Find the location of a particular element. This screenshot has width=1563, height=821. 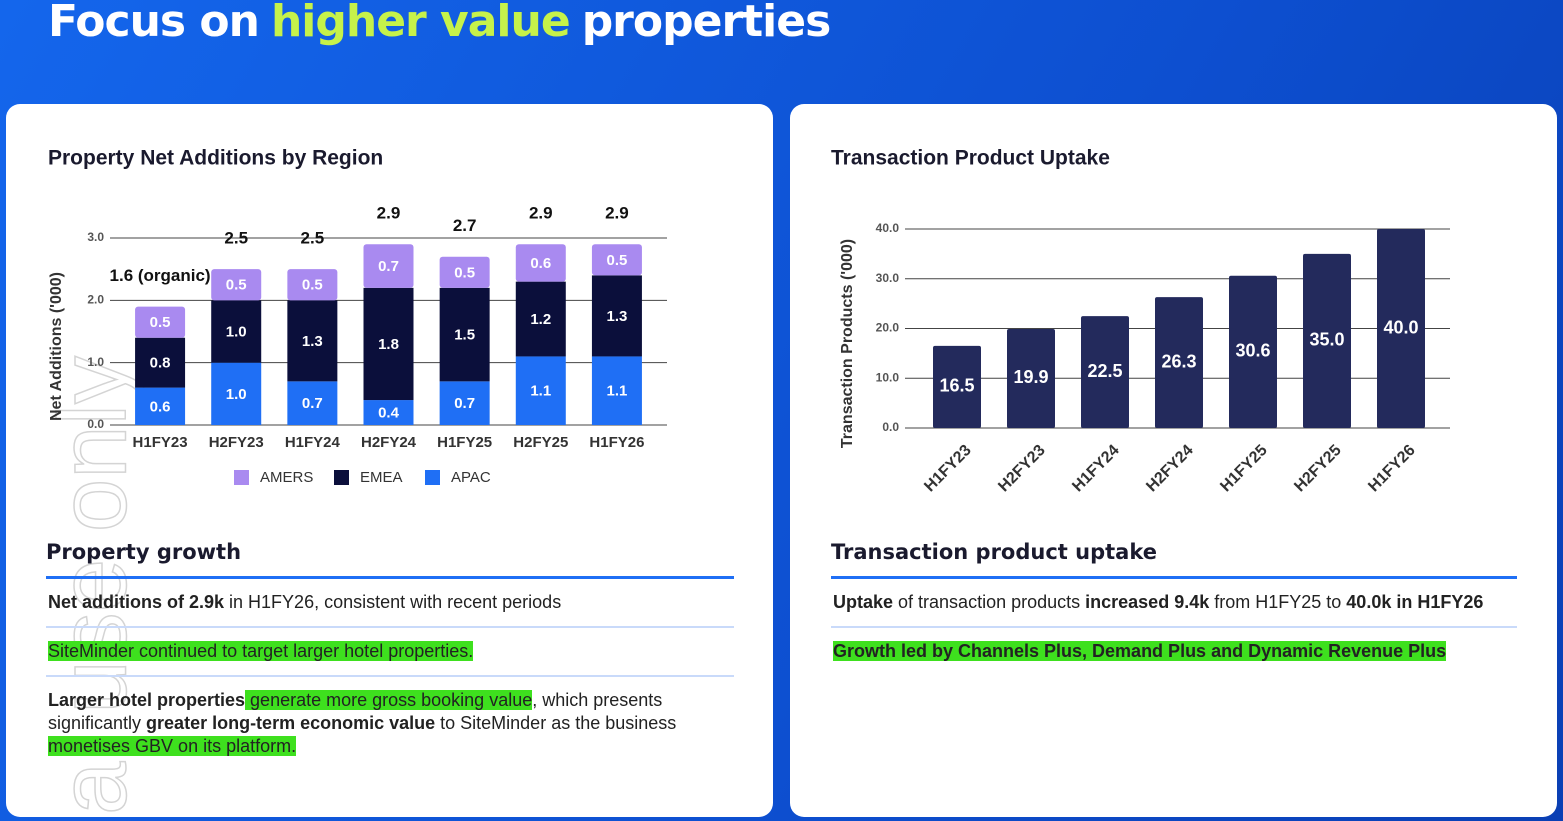

slide-title: Focus on higher value properties is located at coordinates (445, 23).